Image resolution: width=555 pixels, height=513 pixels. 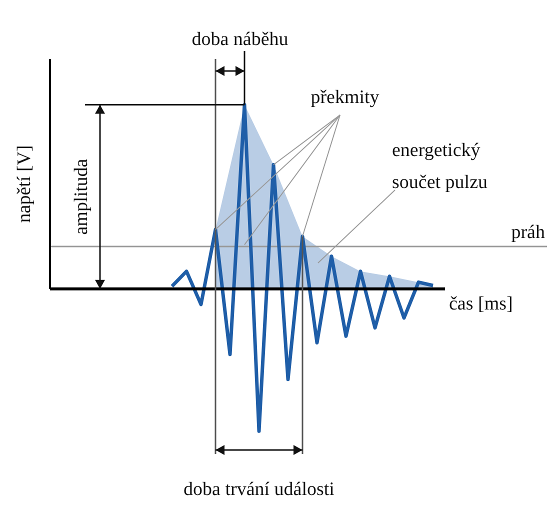 I want to click on annotation: překmity, so click(x=345, y=97).